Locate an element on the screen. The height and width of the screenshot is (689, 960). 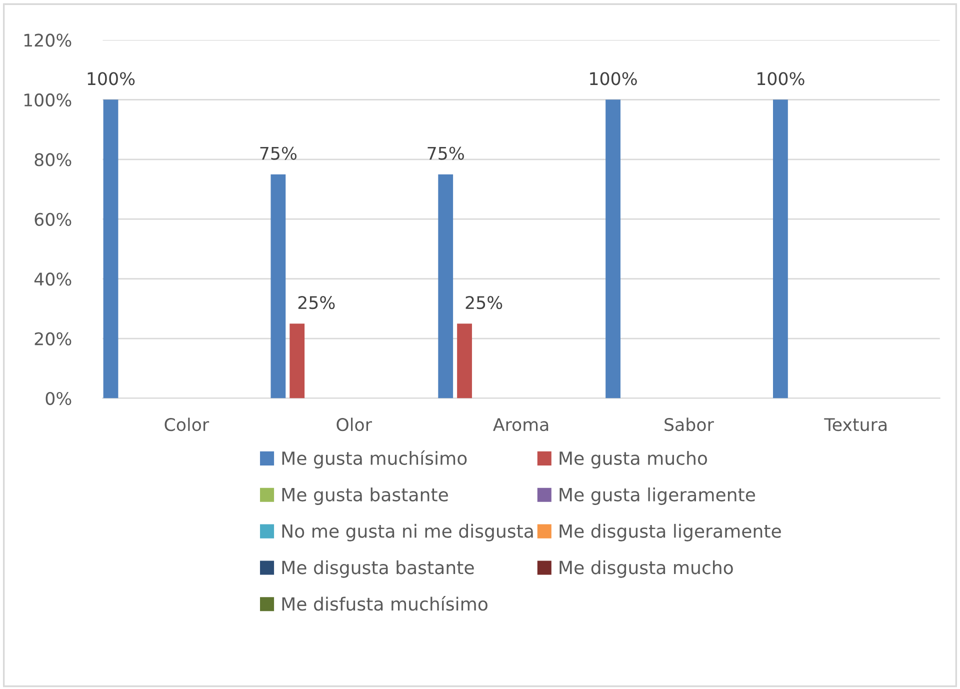
legend-label: No me gusta ni me disgusta is located at coordinates (407, 533).